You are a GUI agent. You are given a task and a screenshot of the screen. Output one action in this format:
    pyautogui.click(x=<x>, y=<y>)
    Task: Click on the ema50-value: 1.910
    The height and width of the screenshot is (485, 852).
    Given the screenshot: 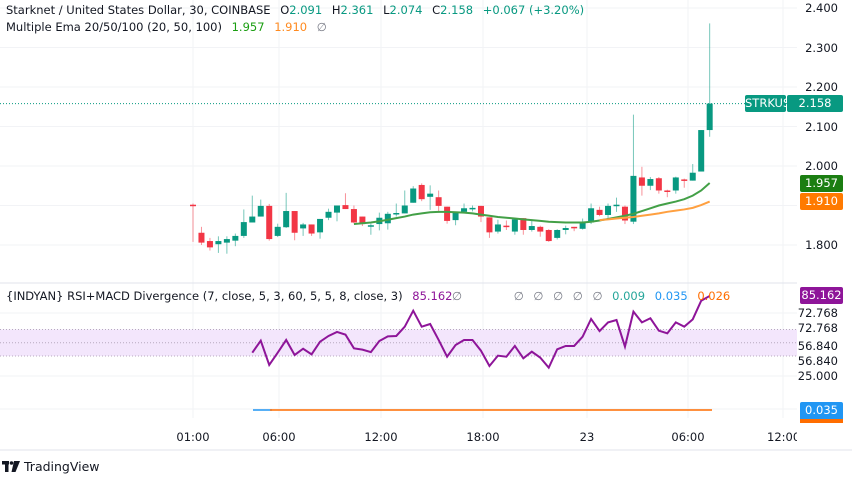 What is the action you would take?
    pyautogui.click(x=291, y=27)
    